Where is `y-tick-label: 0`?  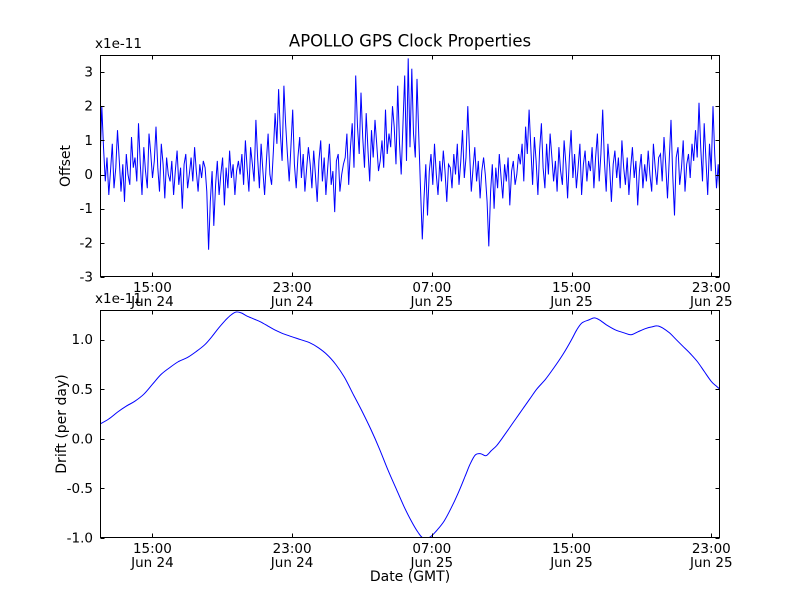 y-tick-label: 0 is located at coordinates (88, 175).